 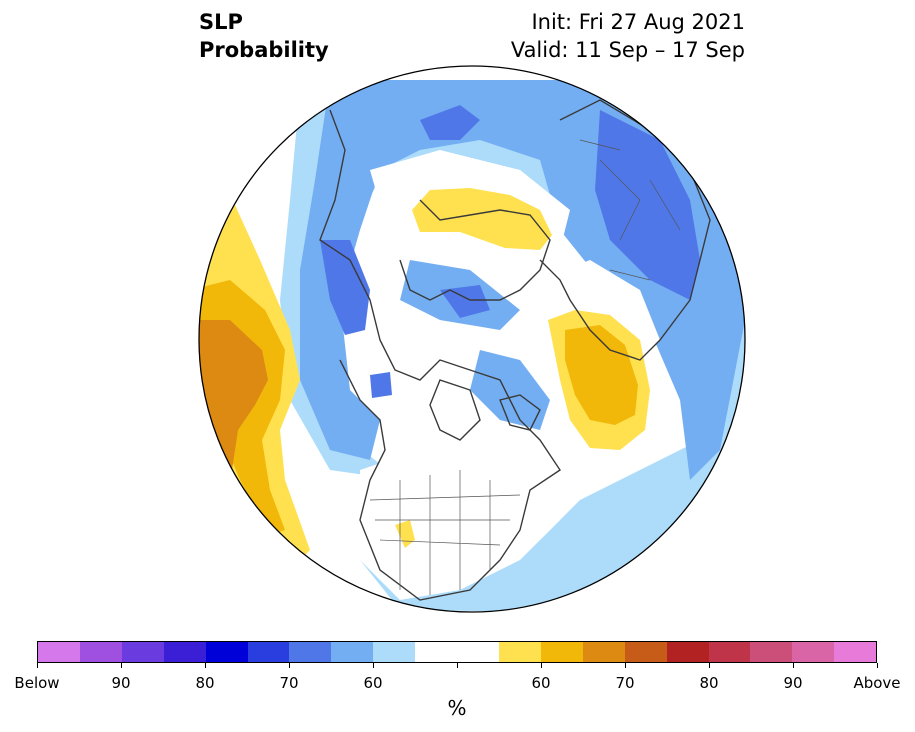 I want to click on colorbar-tick-label: Below, so click(x=37, y=683).